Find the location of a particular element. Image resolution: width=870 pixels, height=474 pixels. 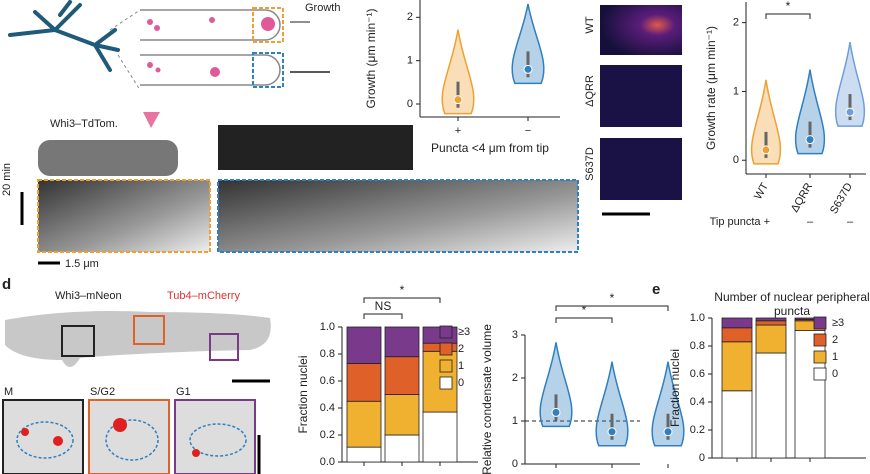

image-label: S637D is located at coordinates (590, 164).